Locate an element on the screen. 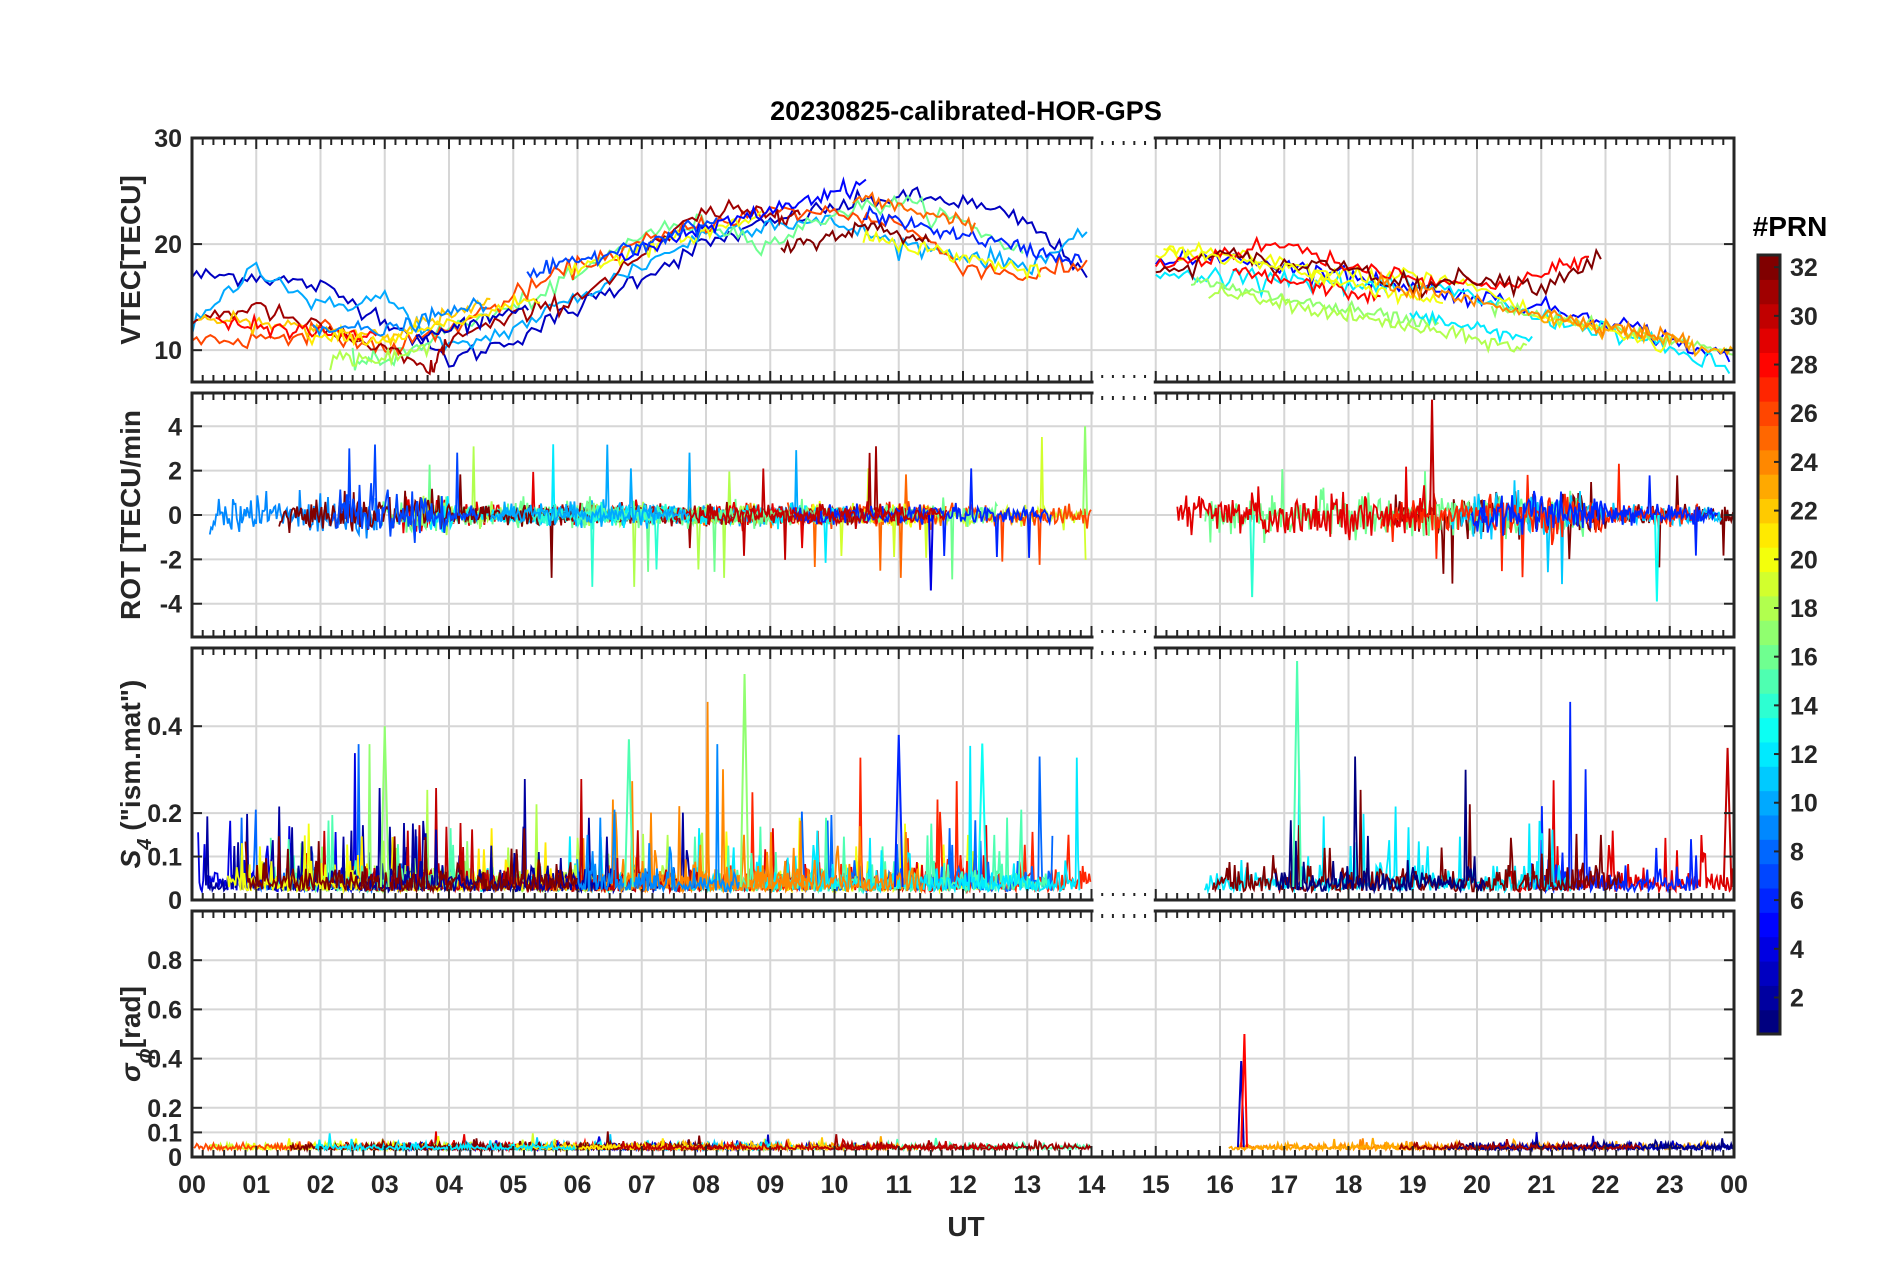 The height and width of the screenshot is (1272, 1902). x-tick-label: 06 is located at coordinates (578, 1185).